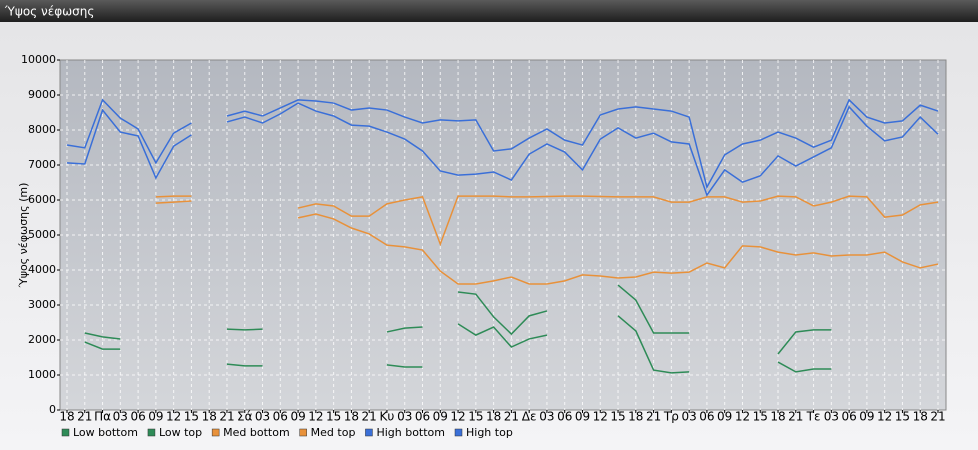  What do you see at coordinates (38, 59) in the screenshot?
I see `y-tick-label: 10000` at bounding box center [38, 59].